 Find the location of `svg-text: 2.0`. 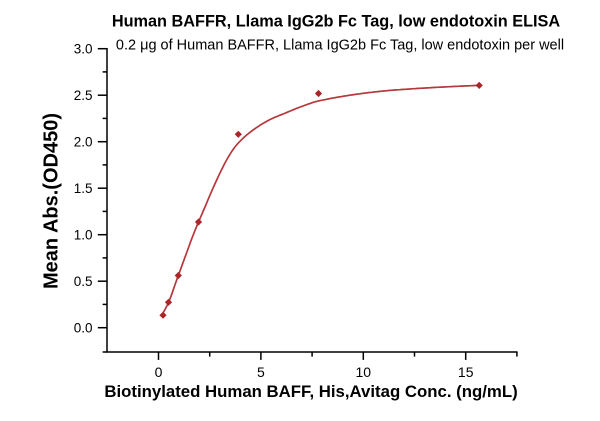

svg-text: 2.0 is located at coordinates (83, 142).